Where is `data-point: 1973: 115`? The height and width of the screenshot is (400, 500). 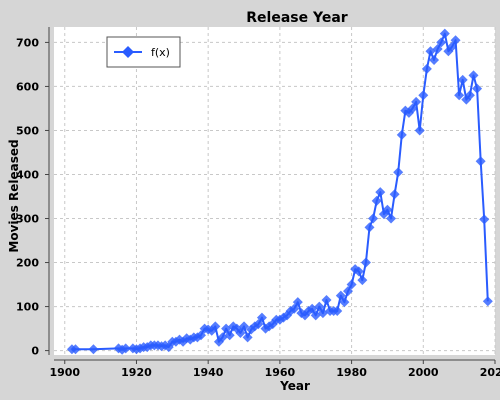 data-point: 1973: 115 is located at coordinates (326, 299).